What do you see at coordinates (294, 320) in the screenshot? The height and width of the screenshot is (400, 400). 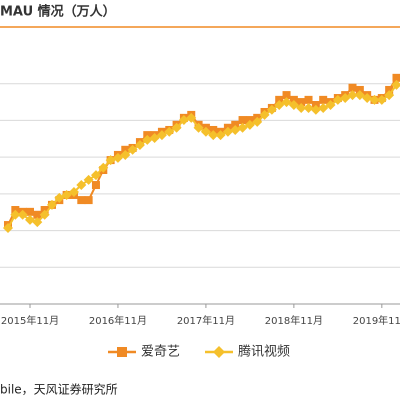 I see `x-tick-label: 2018年11月` at bounding box center [294, 320].